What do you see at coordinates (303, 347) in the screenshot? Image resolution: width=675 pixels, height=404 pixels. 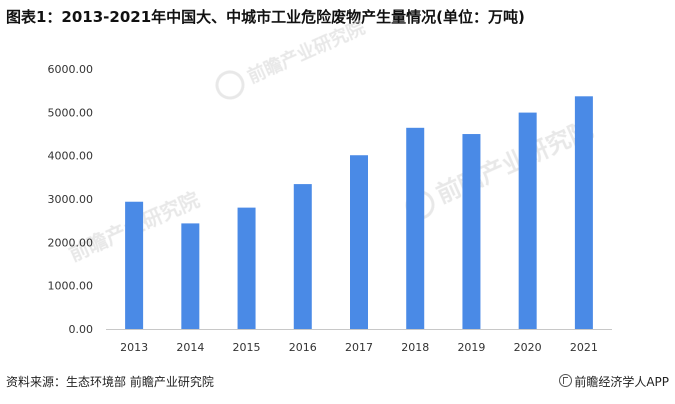 I see `x-tick-label: 2016` at bounding box center [303, 347].